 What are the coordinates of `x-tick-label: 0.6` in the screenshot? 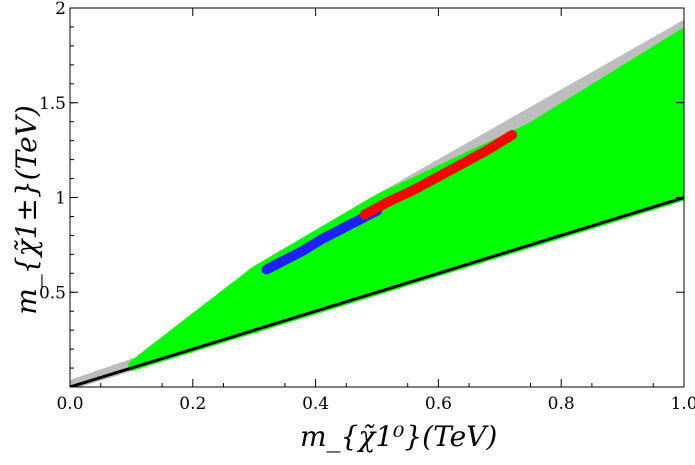 It's located at (438, 404).